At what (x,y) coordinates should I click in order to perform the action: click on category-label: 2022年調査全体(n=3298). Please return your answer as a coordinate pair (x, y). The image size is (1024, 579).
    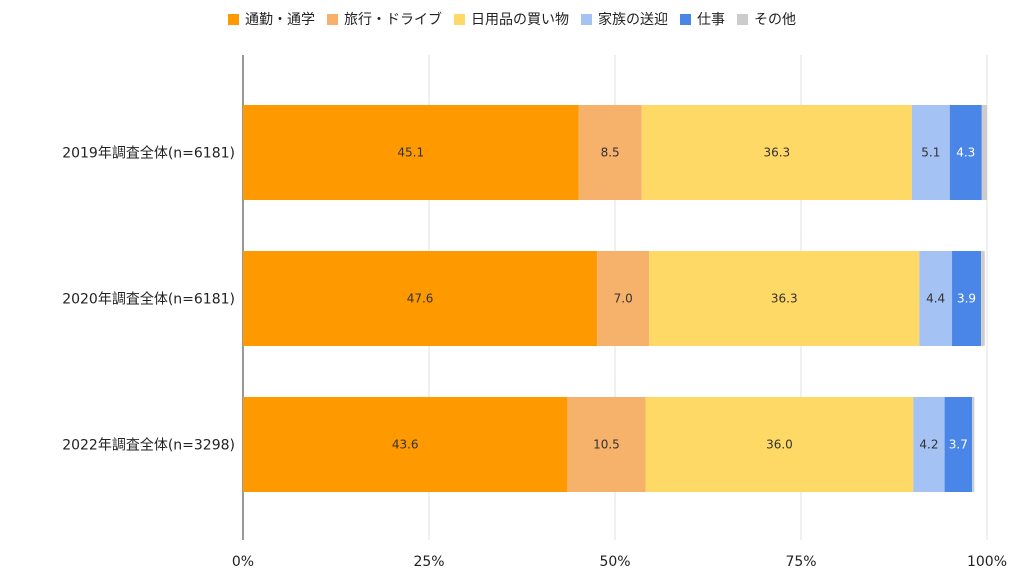
    Looking at the image, I should click on (148, 445).